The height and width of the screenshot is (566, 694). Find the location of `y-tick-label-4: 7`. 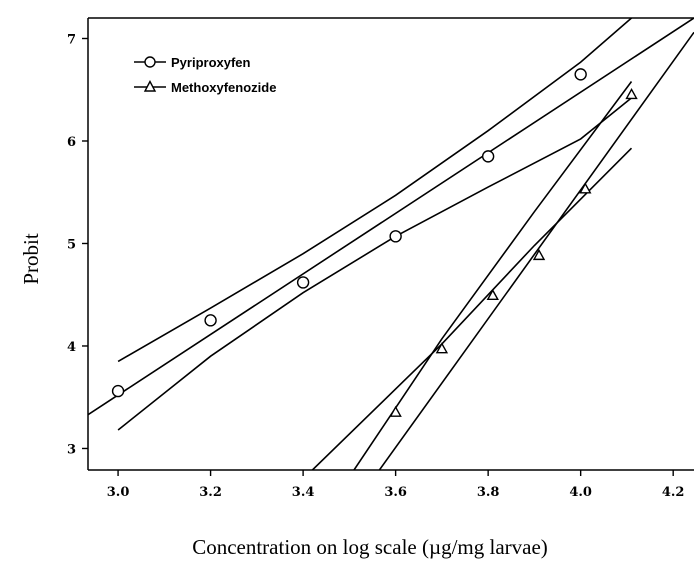

y-tick-label-4: 7 is located at coordinates (71, 39).